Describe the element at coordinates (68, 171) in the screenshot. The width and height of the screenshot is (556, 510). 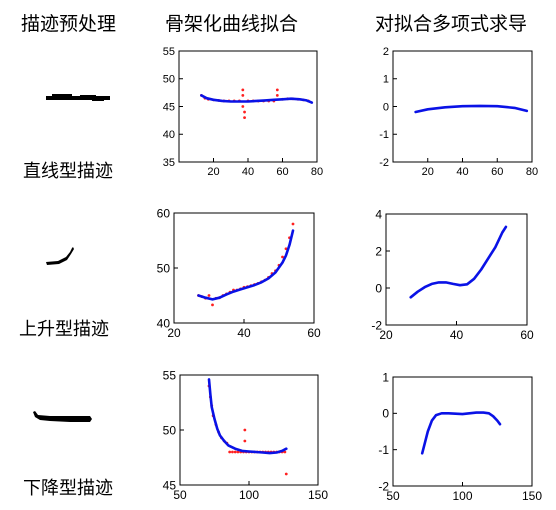
I see `row-label-straight: 直线型描迹` at that location.